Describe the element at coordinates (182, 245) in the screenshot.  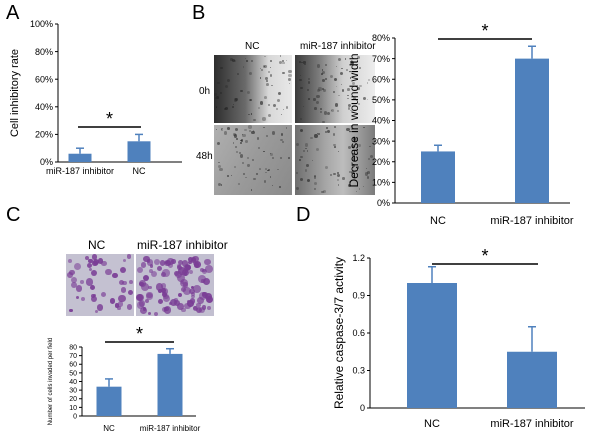
I see `invasion-col-label-inhibitor: miR-187 inhibitor` at that location.